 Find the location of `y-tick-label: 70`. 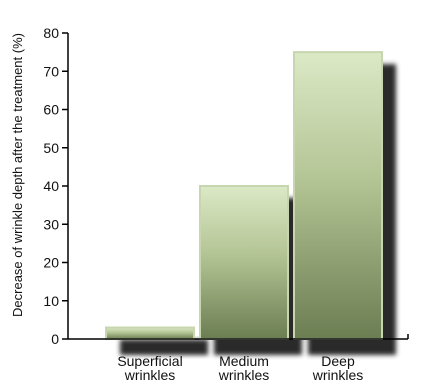

y-tick-label: 70 is located at coordinates (51, 71).